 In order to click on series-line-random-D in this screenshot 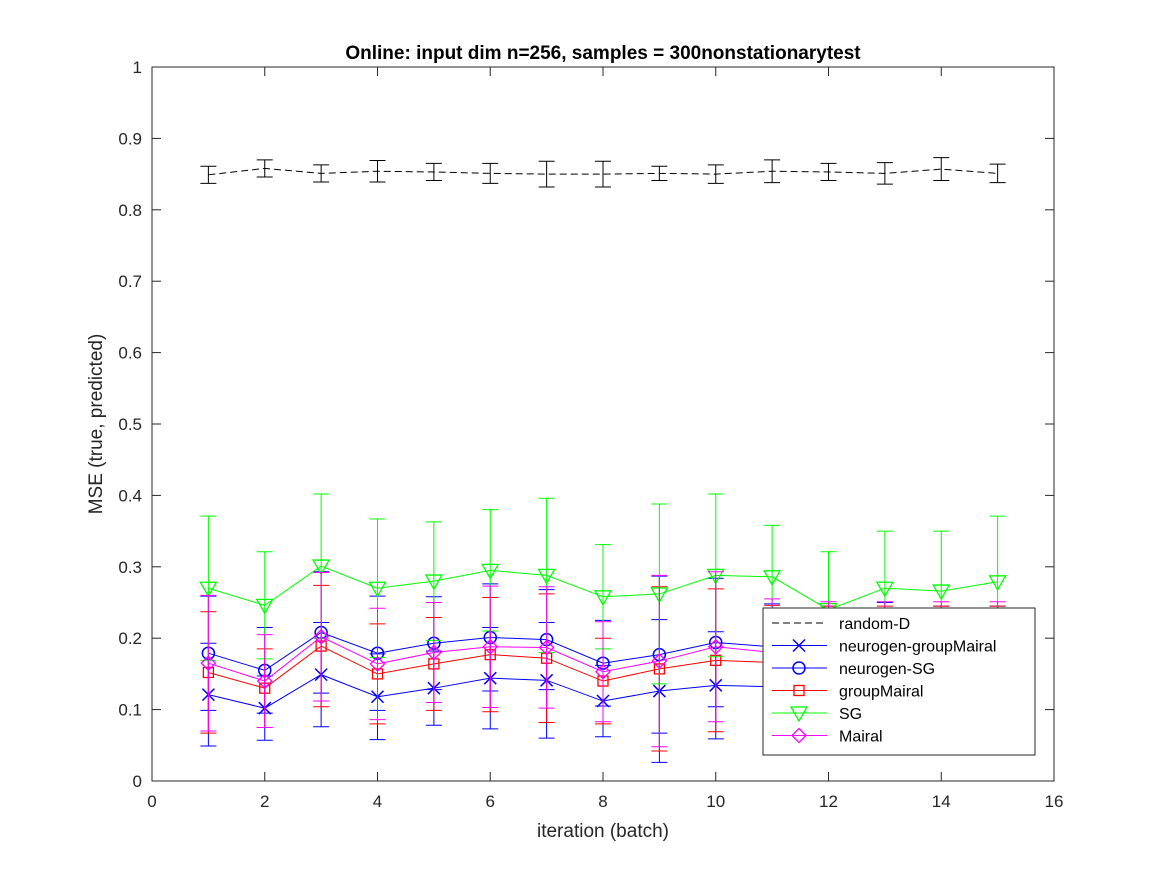, I will do `click(603, 171)`.